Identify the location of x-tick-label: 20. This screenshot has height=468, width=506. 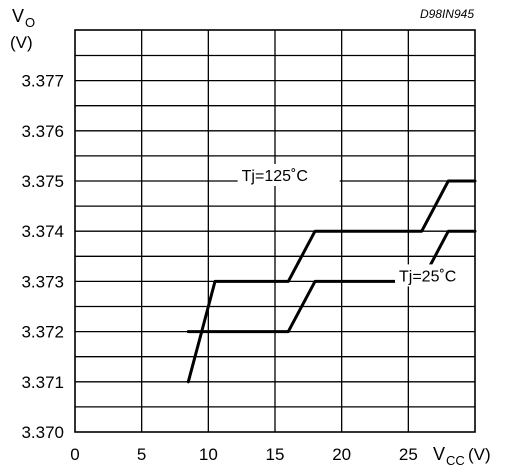
(341, 454).